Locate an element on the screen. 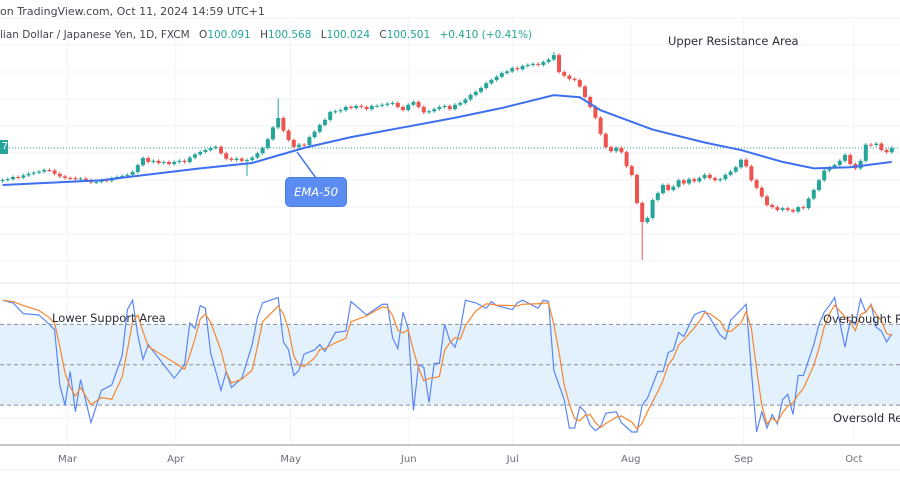 The height and width of the screenshot is (500, 900). x-tick-label: May is located at coordinates (290, 459).